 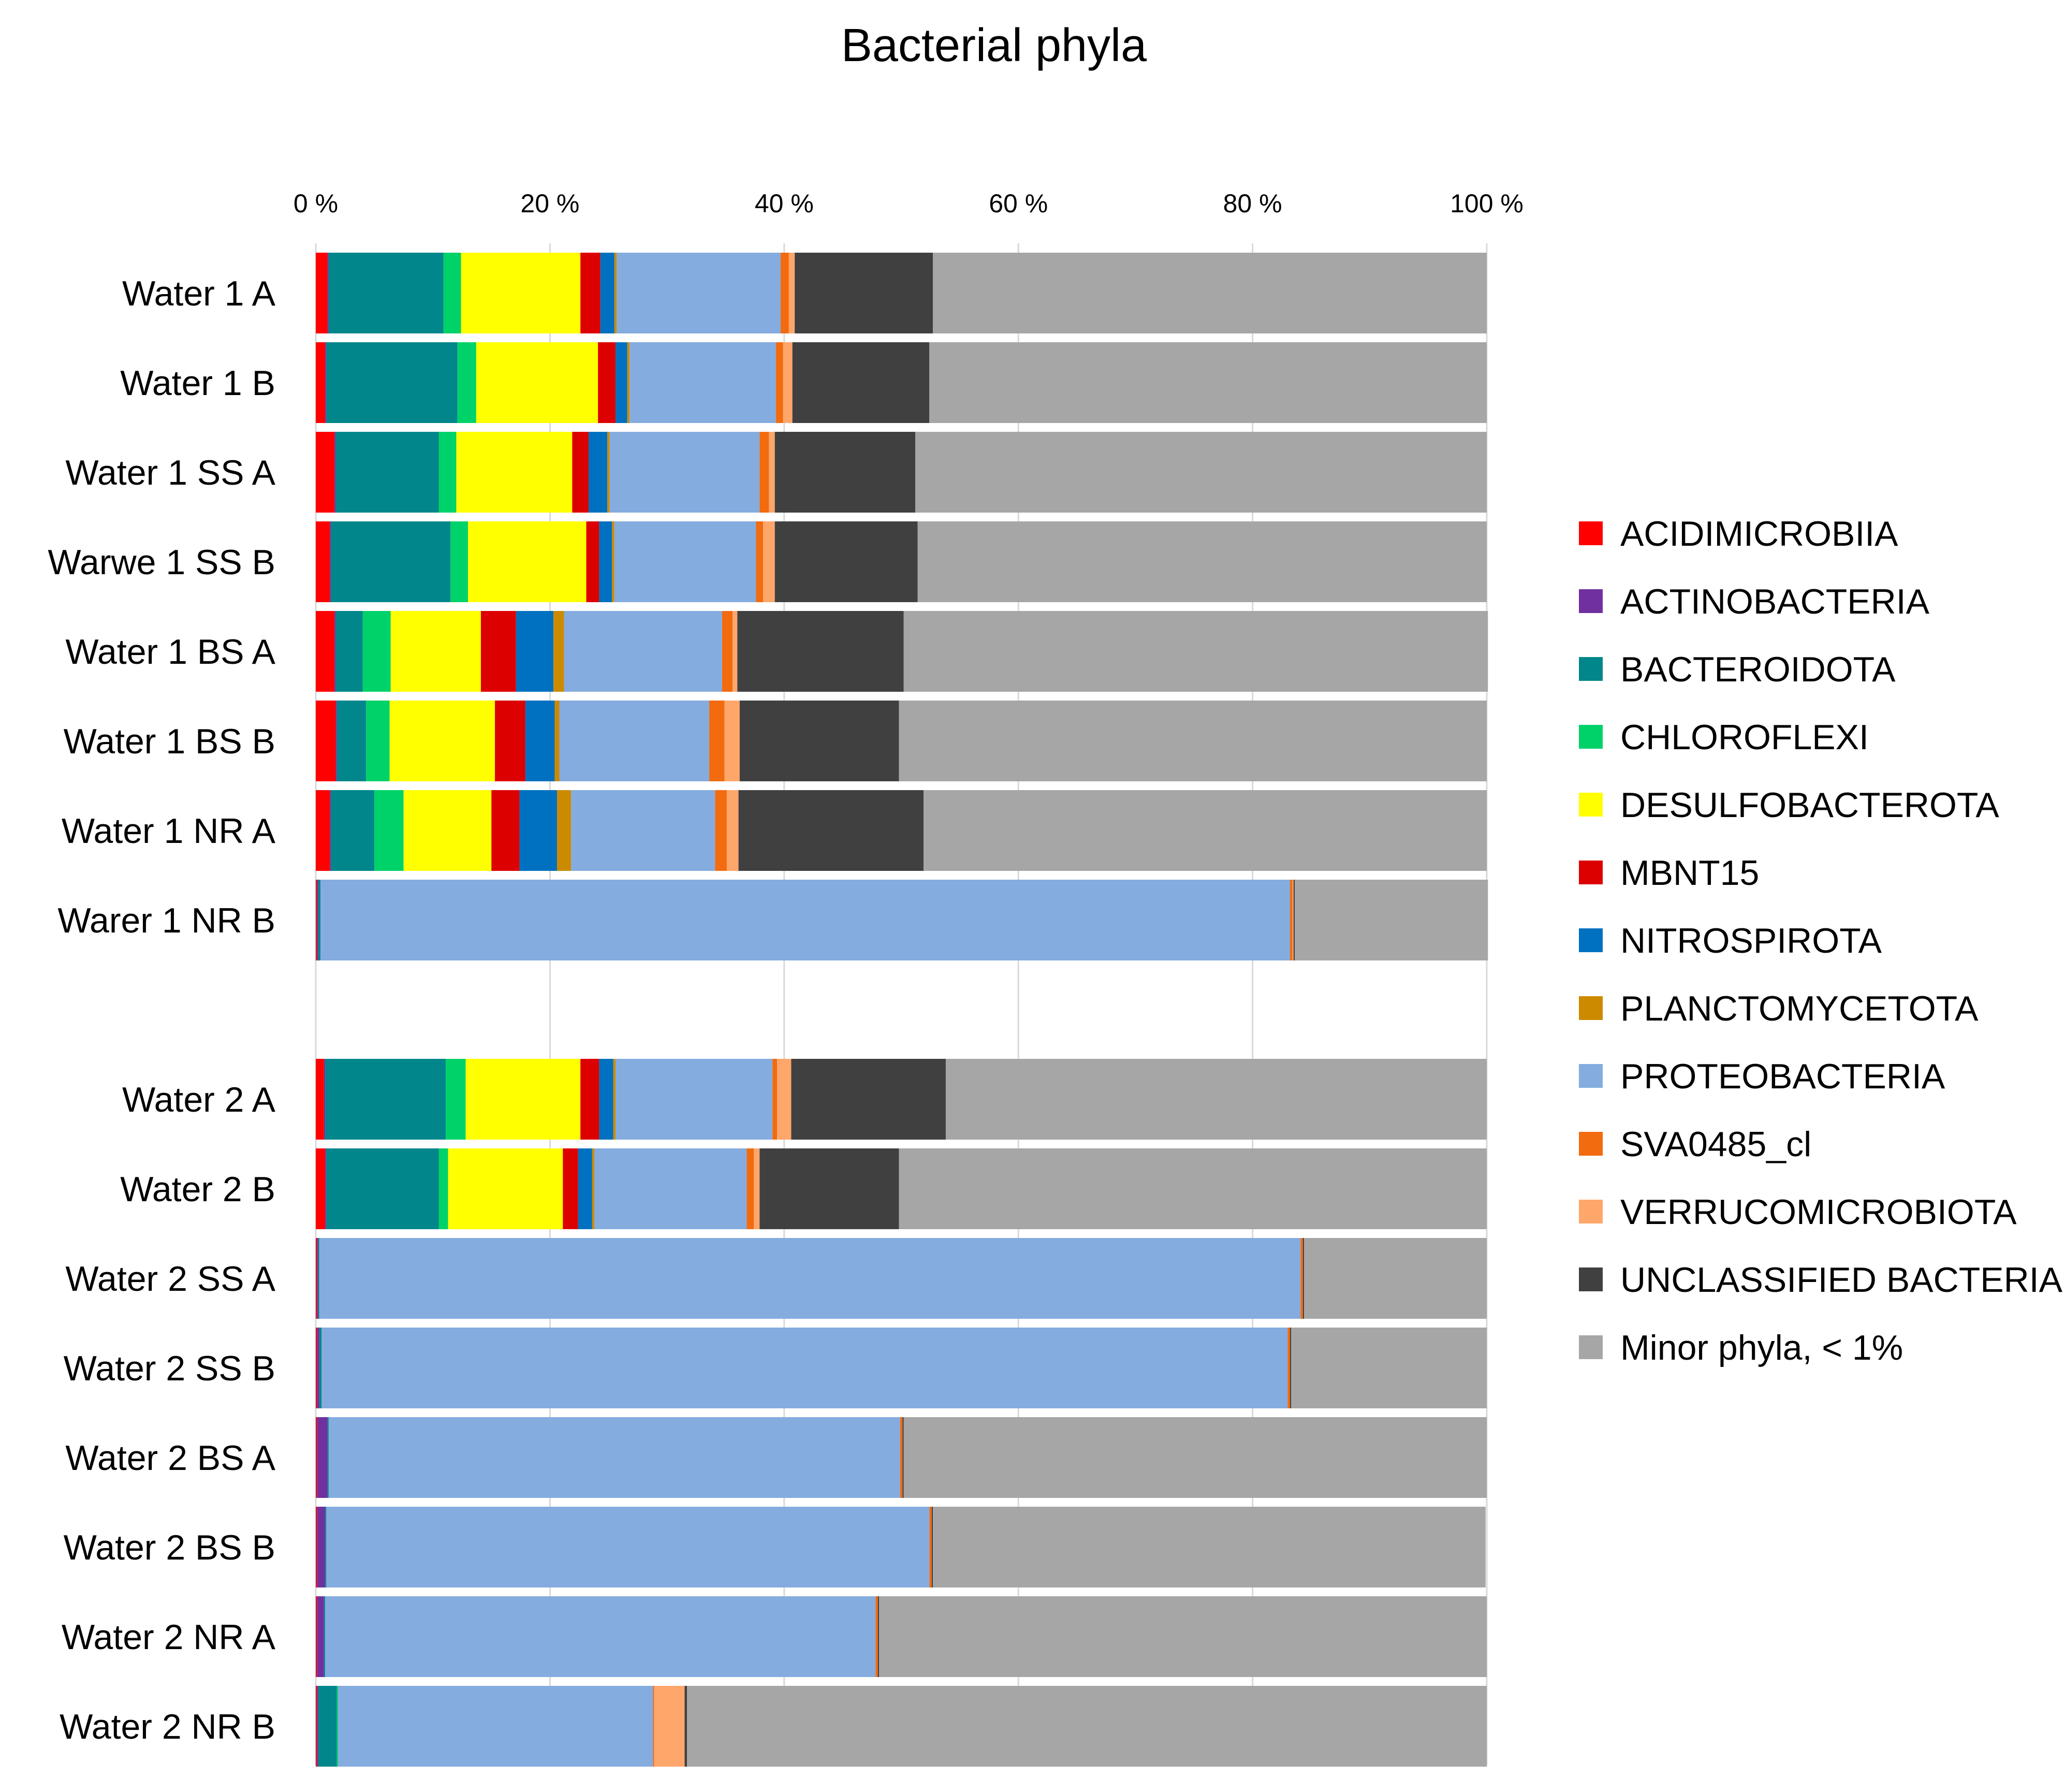 What do you see at coordinates (1689, 873) in the screenshot?
I see `legend-label: MBNT15` at bounding box center [1689, 873].